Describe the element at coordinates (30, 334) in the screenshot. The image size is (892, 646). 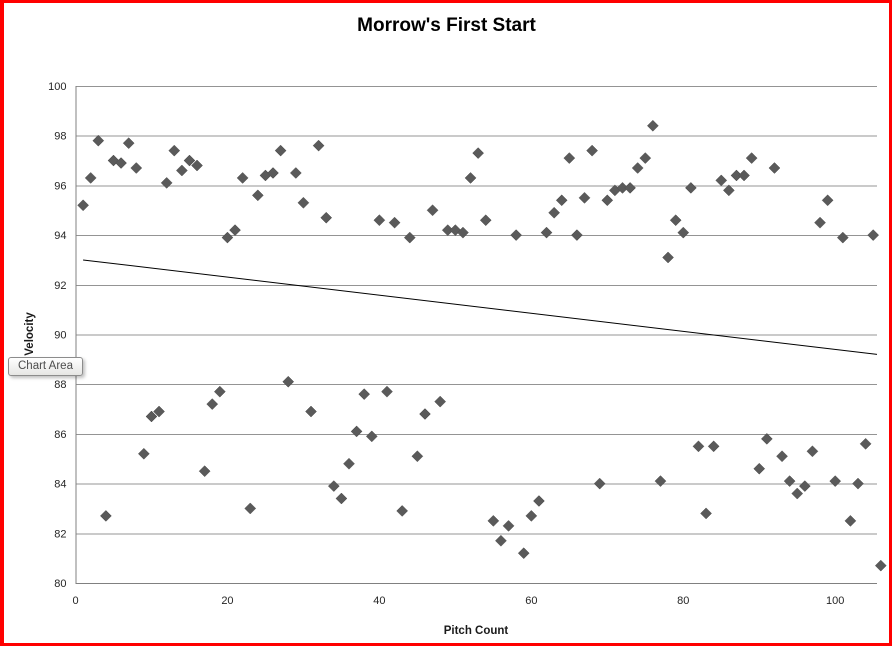
I see `y-axis-title: Velocity` at that location.